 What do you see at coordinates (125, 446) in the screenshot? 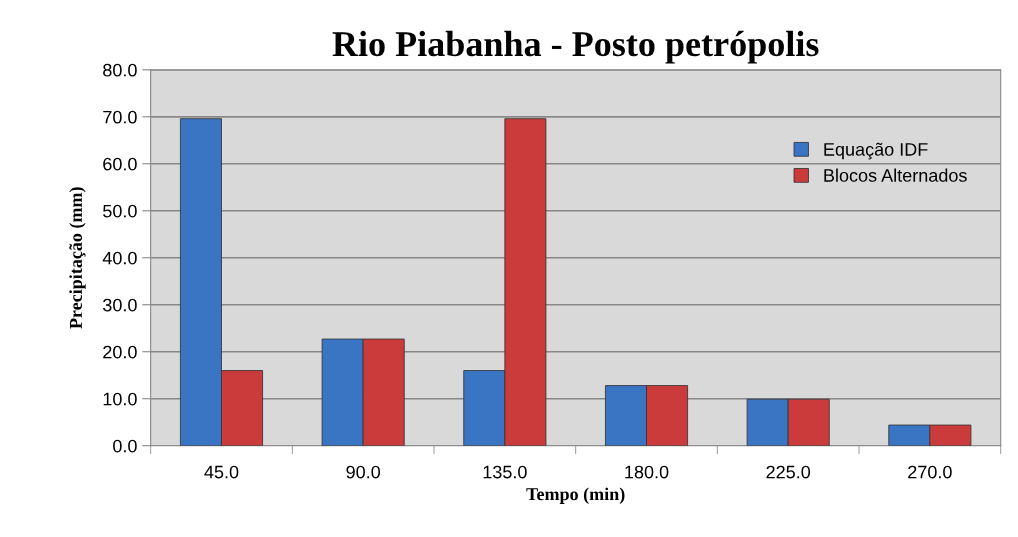
I see `y-tick-label: 0.0` at bounding box center [125, 446].